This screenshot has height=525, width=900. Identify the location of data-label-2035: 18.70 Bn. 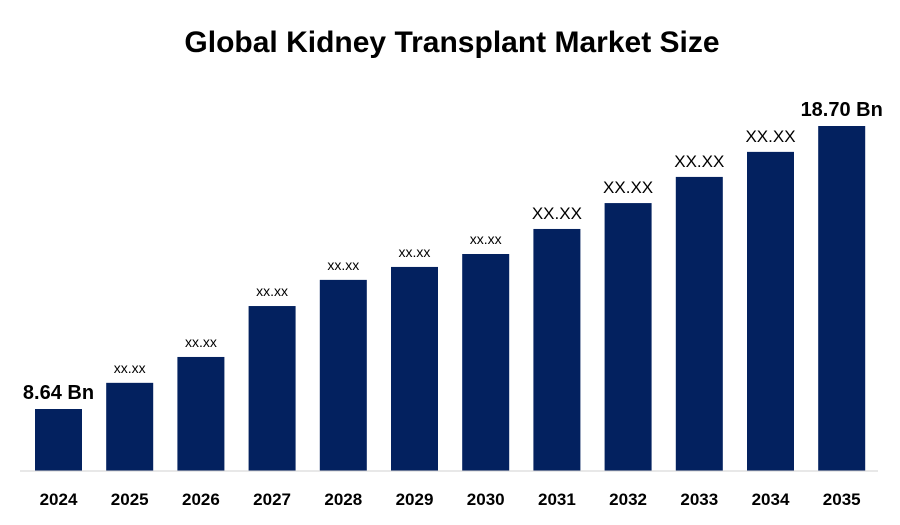
(842, 110).